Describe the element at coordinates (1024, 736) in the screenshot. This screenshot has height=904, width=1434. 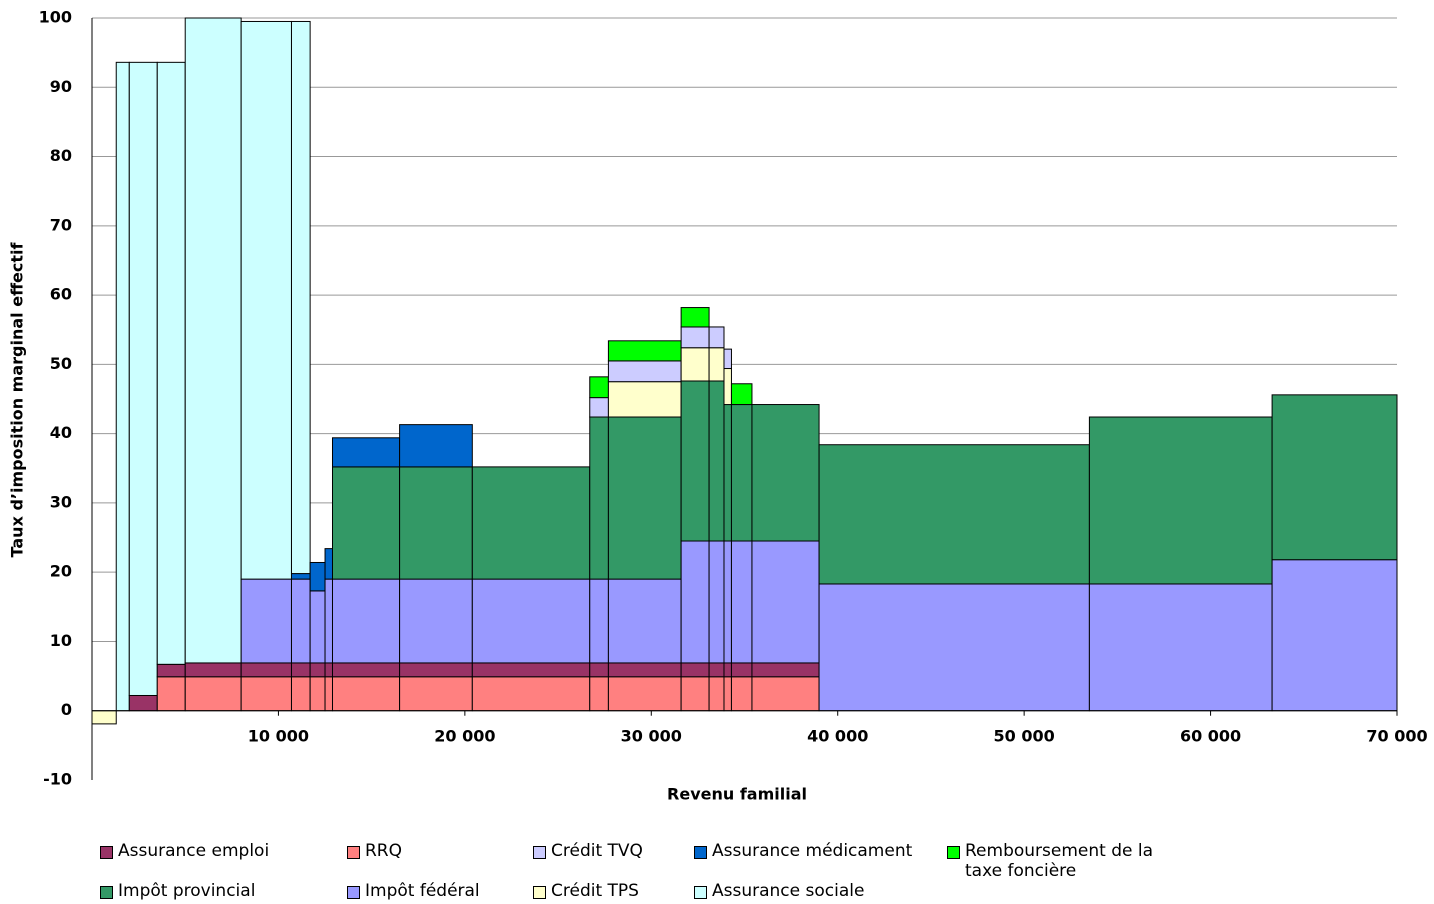
I see `x-tick-label: 50 000` at that location.